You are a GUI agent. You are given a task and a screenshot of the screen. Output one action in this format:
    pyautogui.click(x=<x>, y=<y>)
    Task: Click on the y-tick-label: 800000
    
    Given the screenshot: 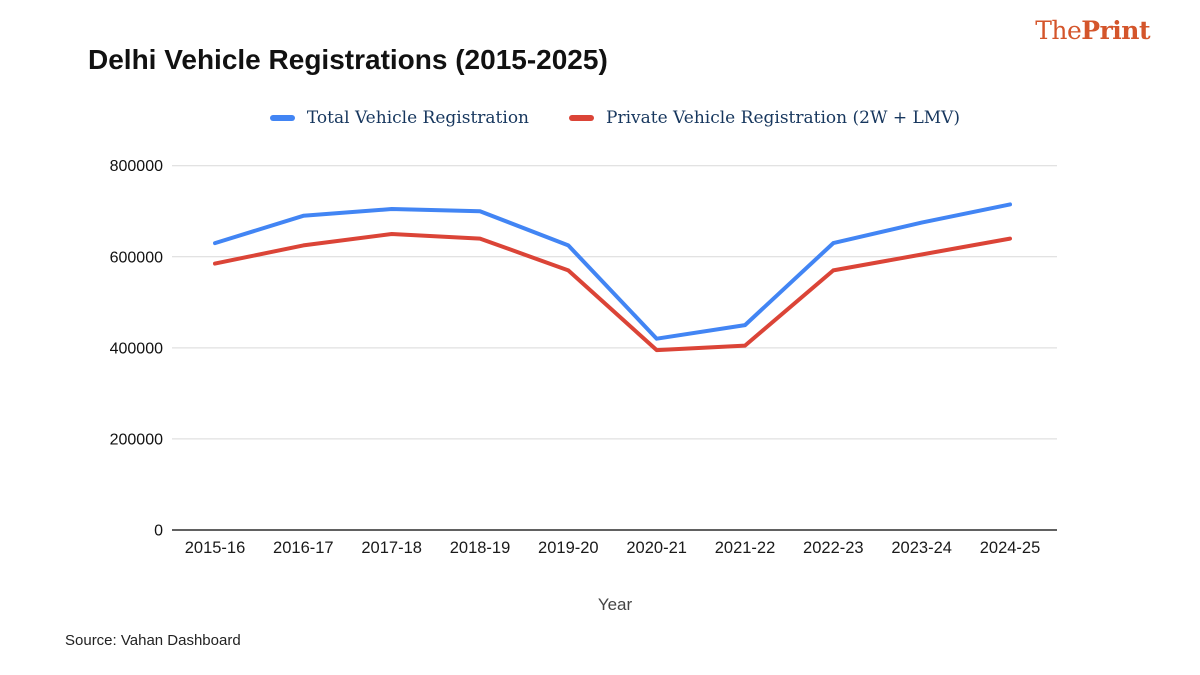 What is the action you would take?
    pyautogui.click(x=136, y=166)
    